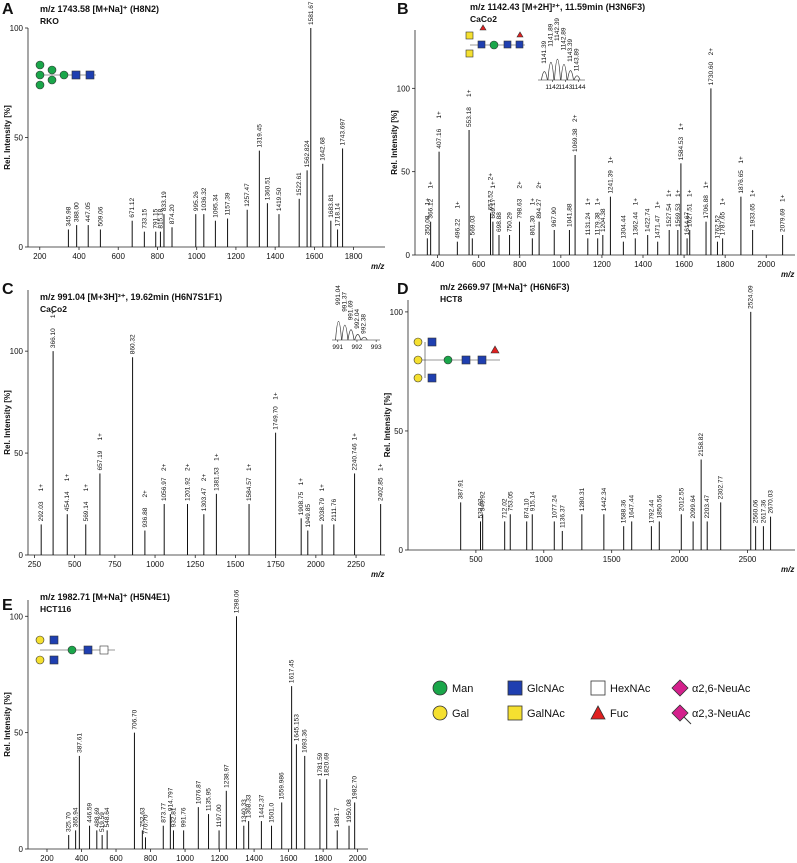 This screenshot has width=797, height=863. I want to click on peak-label: 798.63, so click(519, 208).